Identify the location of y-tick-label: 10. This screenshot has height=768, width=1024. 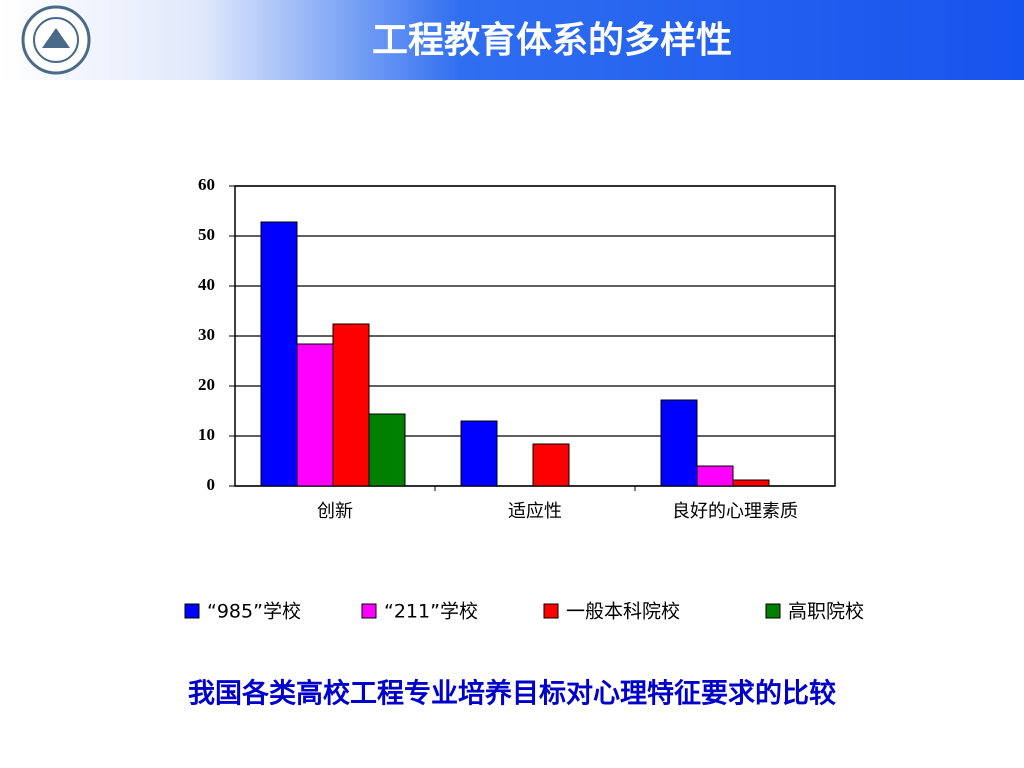
(206, 434).